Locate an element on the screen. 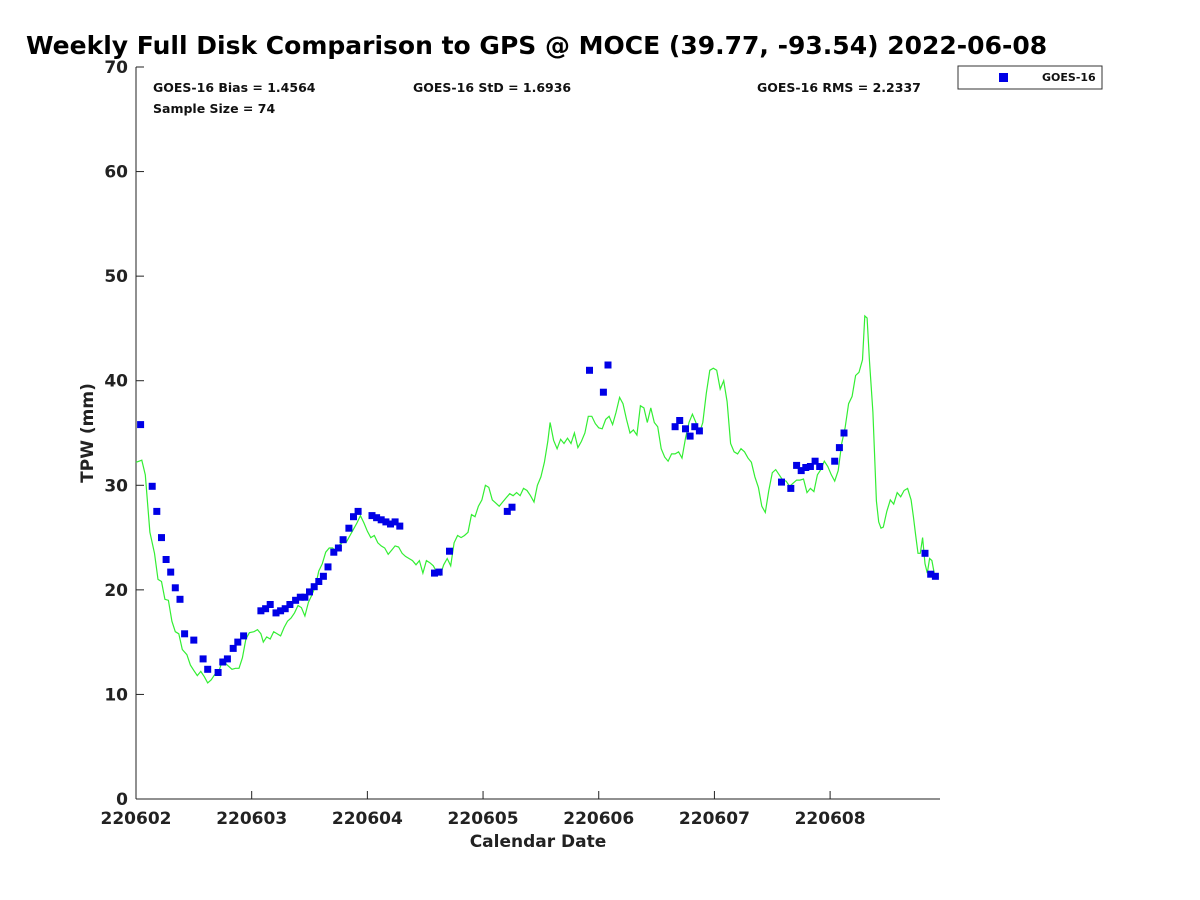  y-tick-label: 20 is located at coordinates (116, 591).